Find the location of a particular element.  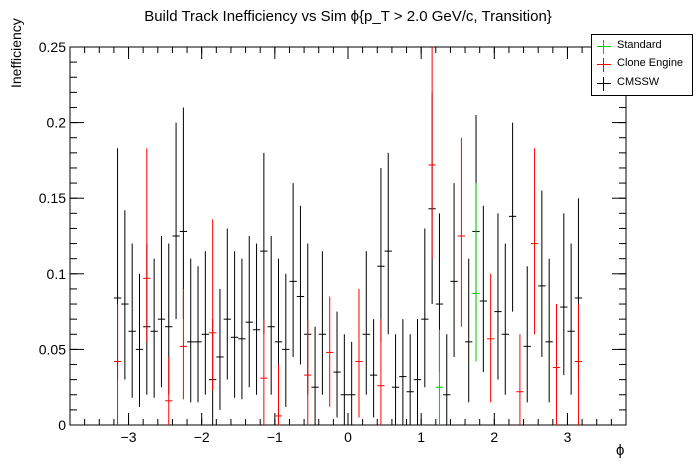

x-tick-label: 1 is located at coordinates (421, 437).